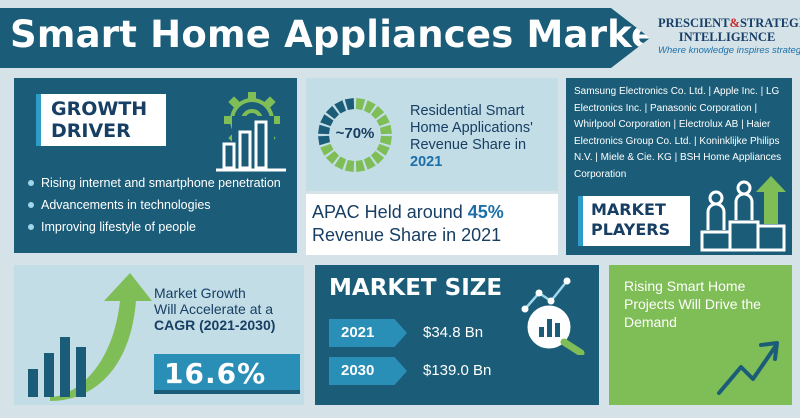 The width and height of the screenshot is (800, 418). What do you see at coordinates (694, 23) in the screenshot?
I see `logo-word-prescient: PRESCIENT` at bounding box center [694, 23].